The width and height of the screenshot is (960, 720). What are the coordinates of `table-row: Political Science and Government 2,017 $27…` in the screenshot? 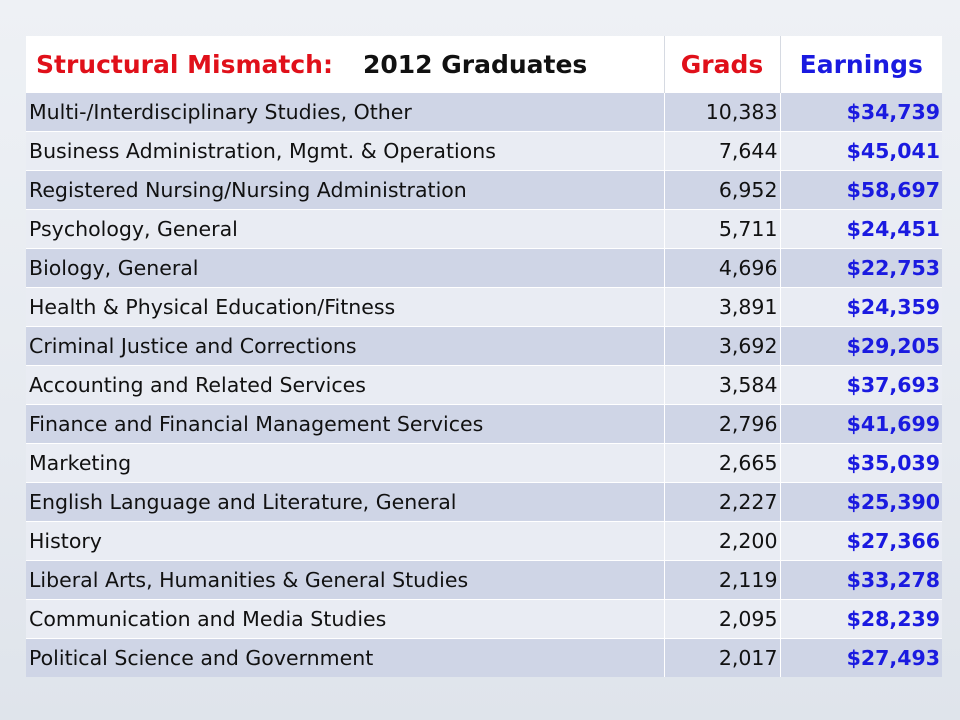 It's located at (484, 657).